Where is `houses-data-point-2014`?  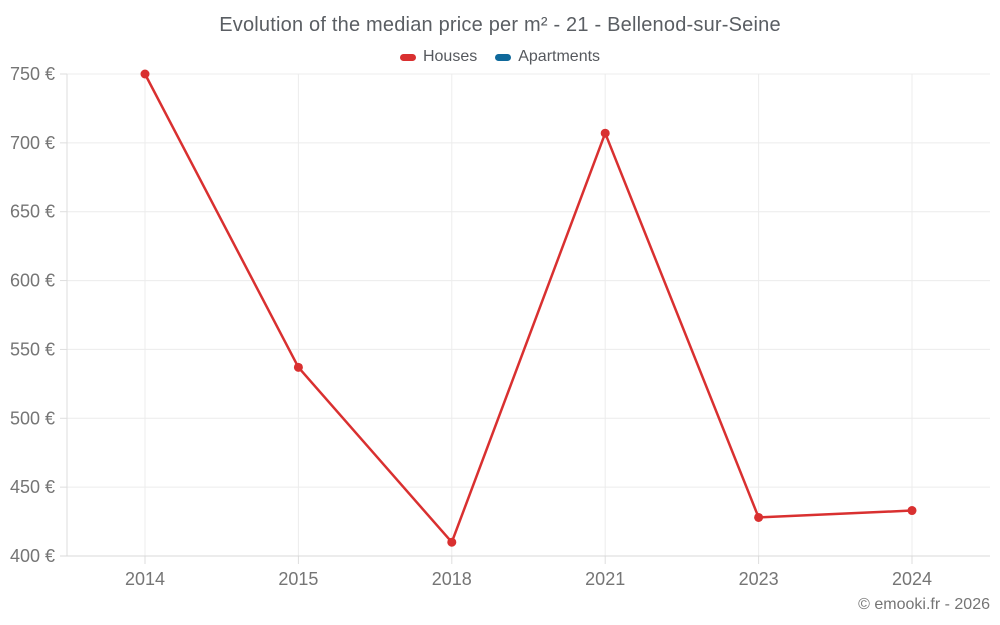
houses-data-point-2014 is located at coordinates (145, 74).